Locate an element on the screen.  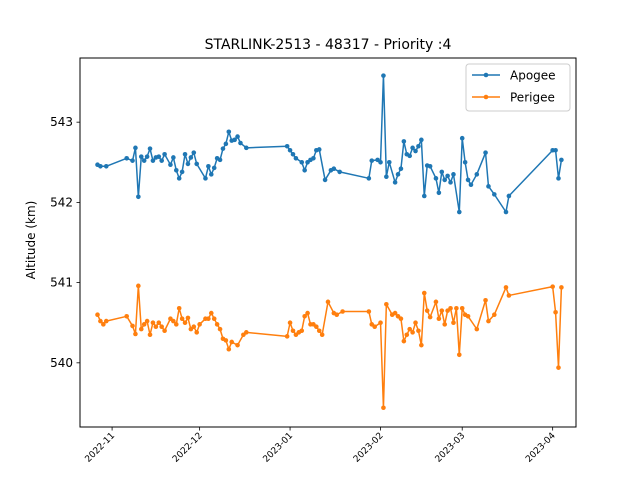
y-axis: 540 541 542 543 is located at coordinates (65, 242).